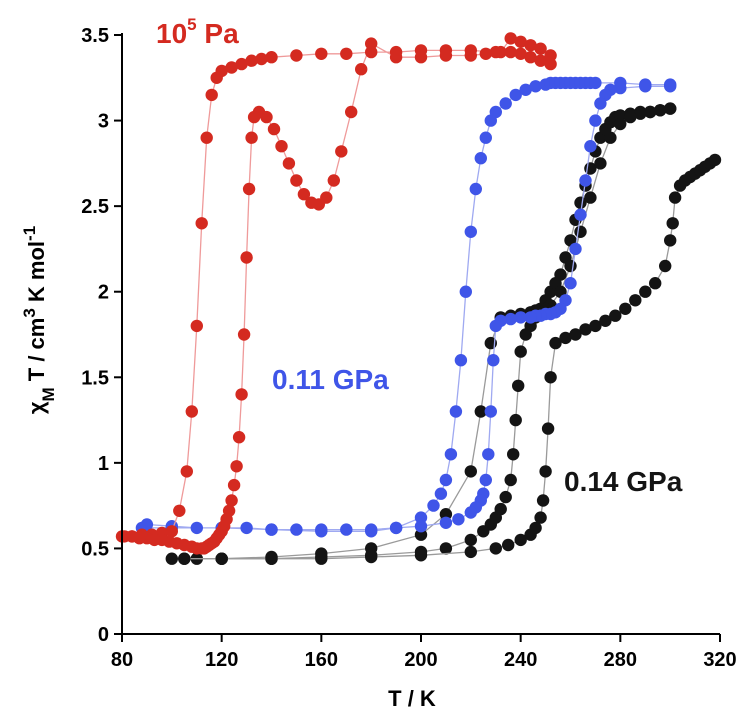  Describe the element at coordinates (197, 32) in the screenshot. I see `label-red: 105 Pa` at that location.